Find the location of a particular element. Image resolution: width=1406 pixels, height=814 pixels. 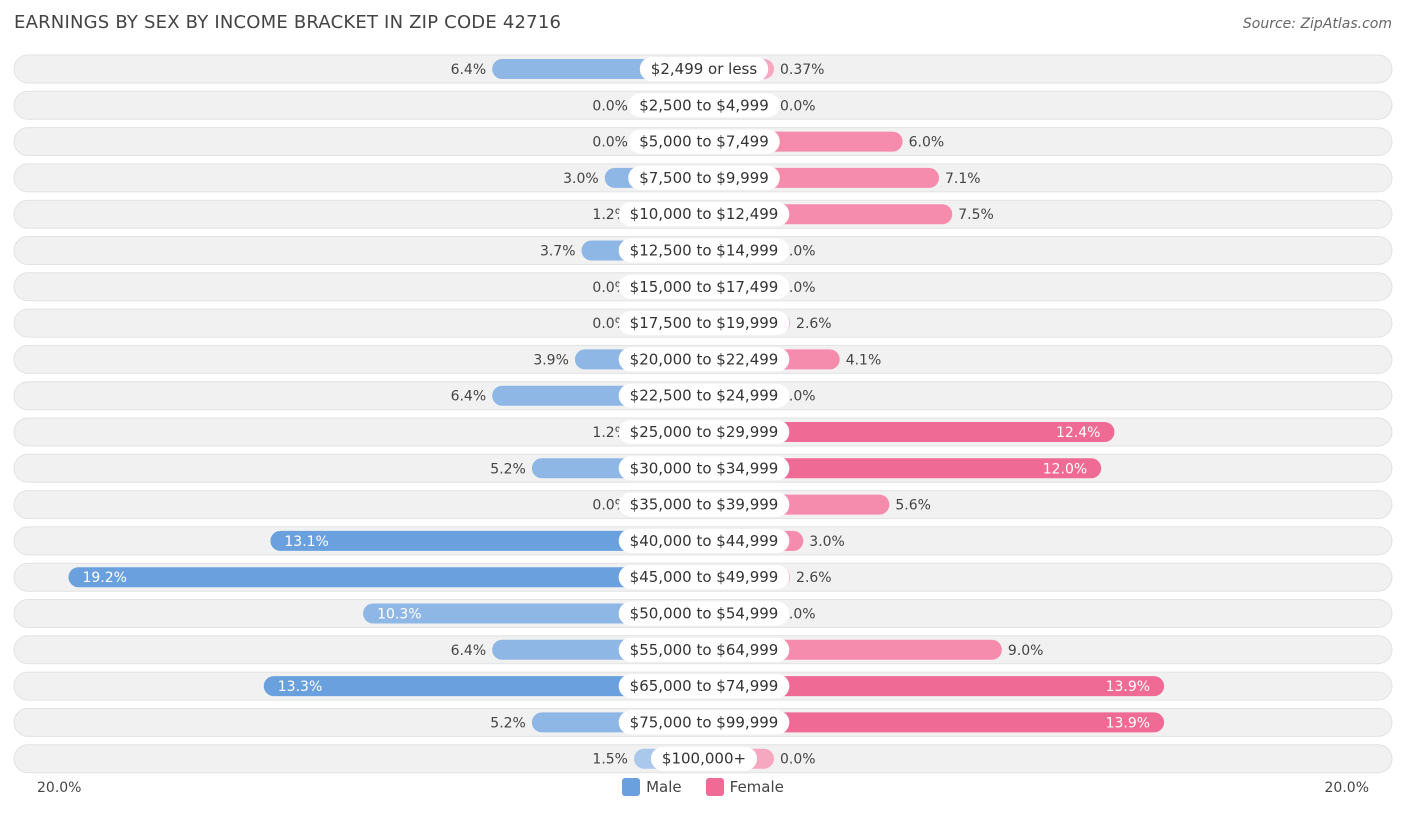

value-label-male: 10.3% is located at coordinates (399, 615).